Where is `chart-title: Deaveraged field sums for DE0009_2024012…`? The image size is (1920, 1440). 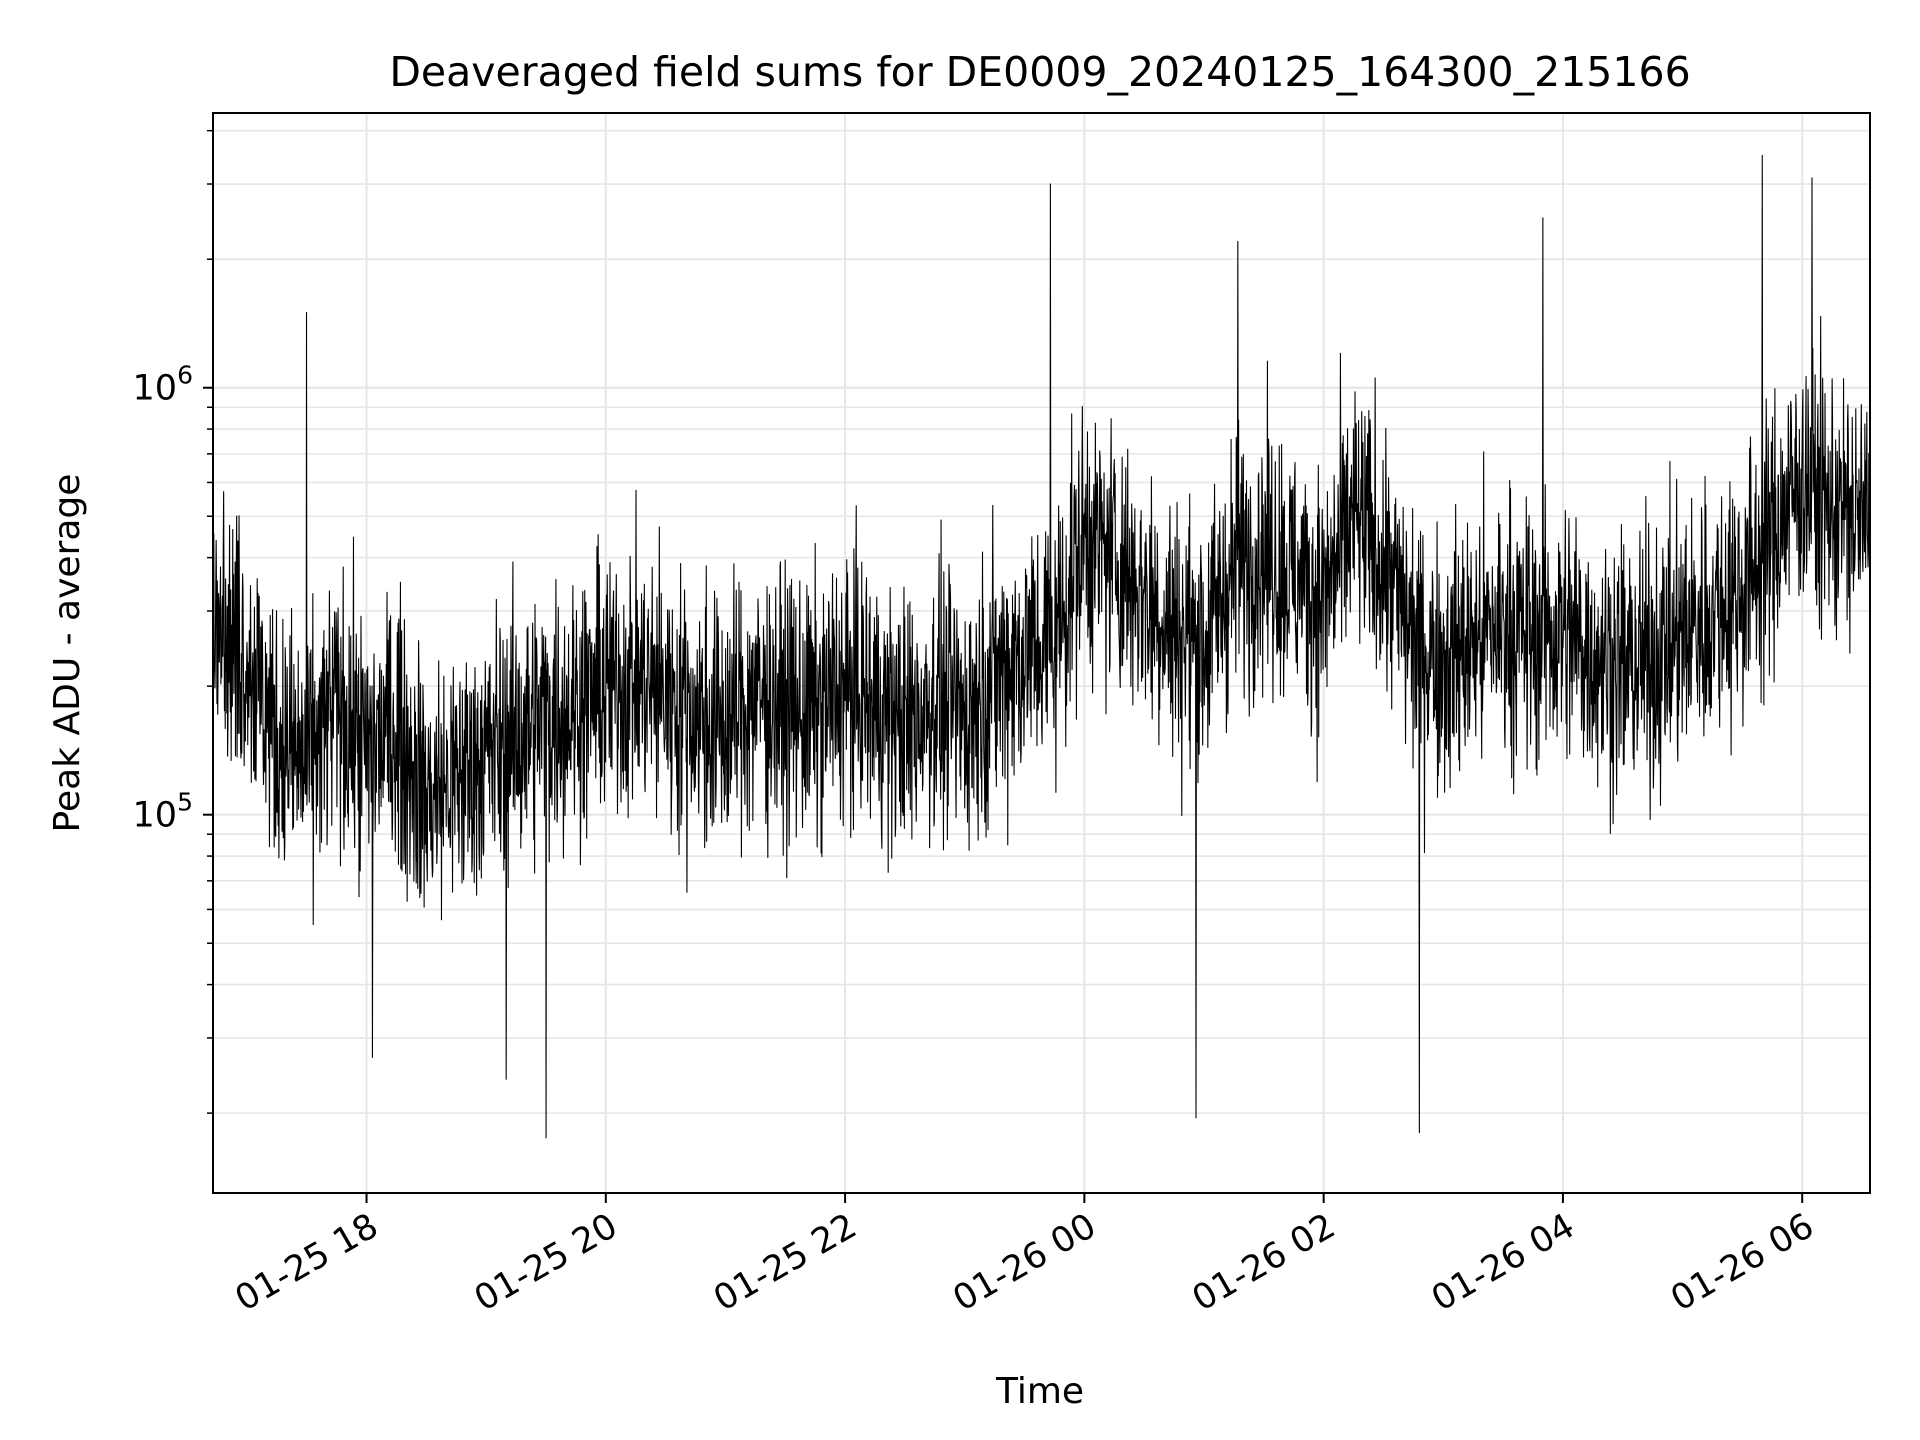 chart-title: Deaveraged field sums for DE0009_2024012… is located at coordinates (1039, 72).